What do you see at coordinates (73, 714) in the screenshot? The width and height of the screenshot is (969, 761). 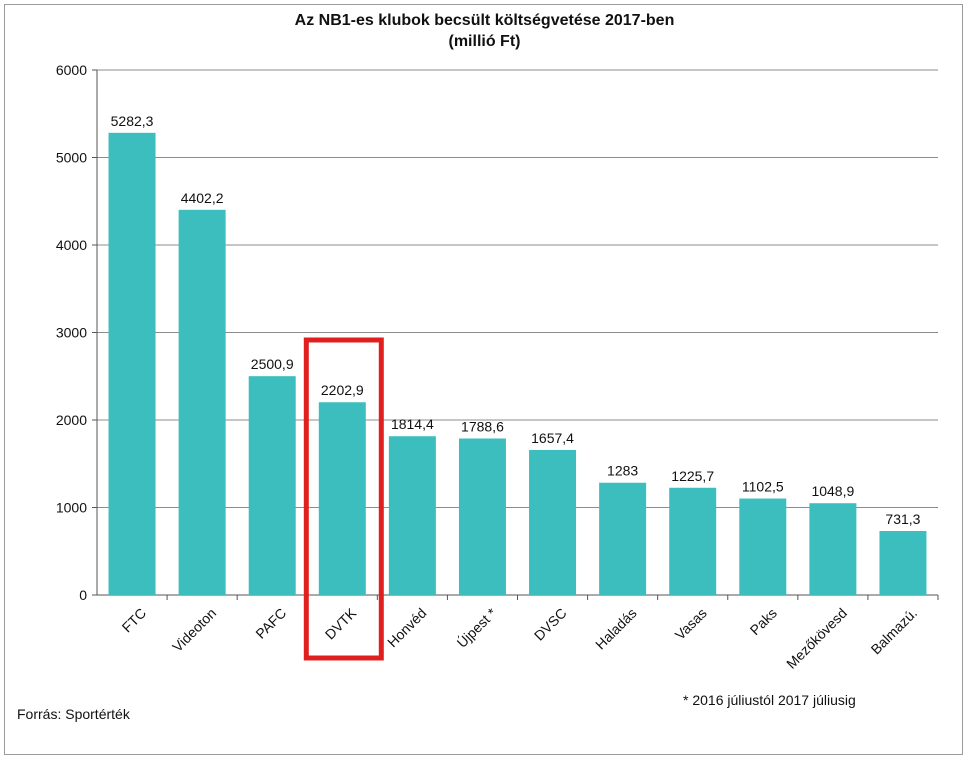 I see `source-note: Forrás: Sportérték` at bounding box center [73, 714].